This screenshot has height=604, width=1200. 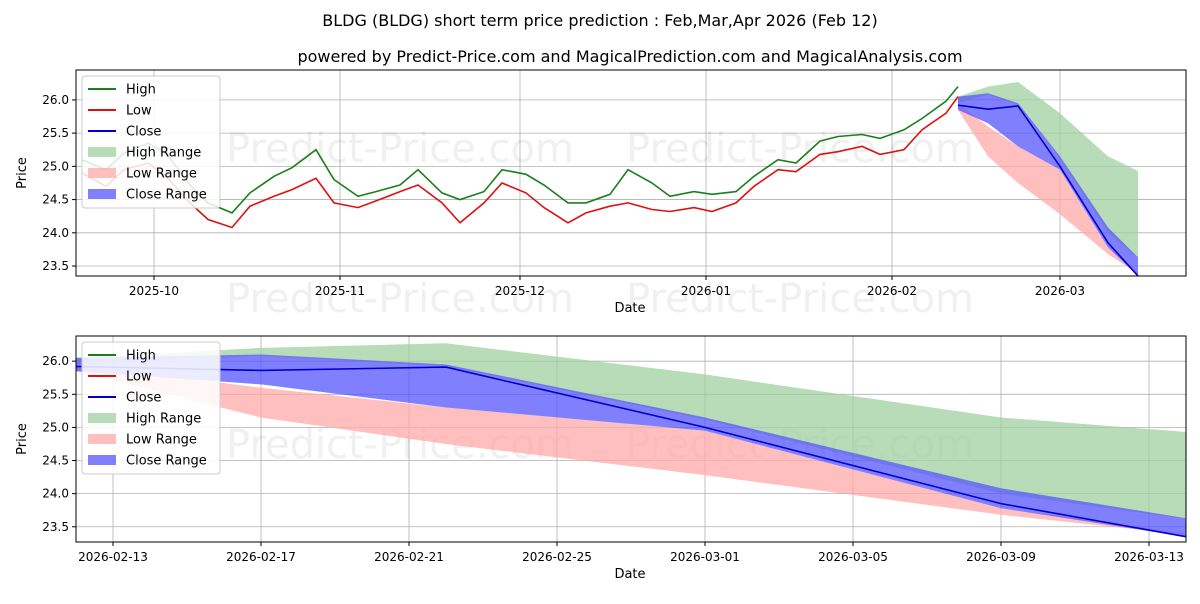 What do you see at coordinates (520, 291) in the screenshot?
I see `x-tick-label: 2025-12` at bounding box center [520, 291].